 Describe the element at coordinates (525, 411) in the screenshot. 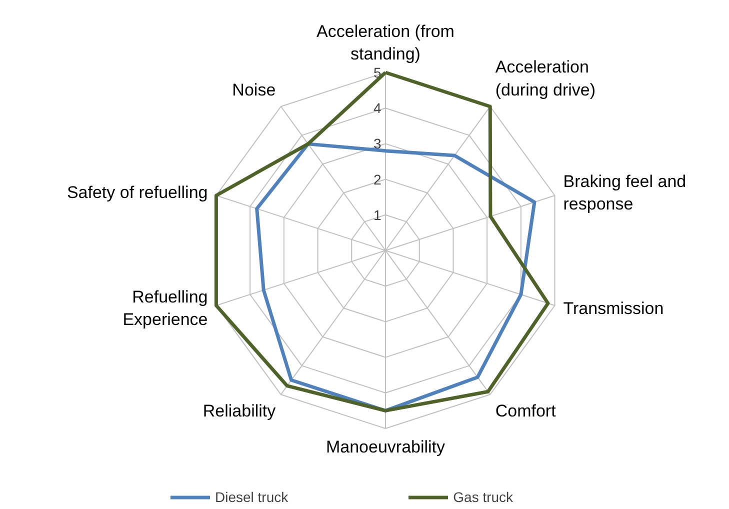

I see `spoke-label: Comfort` at that location.